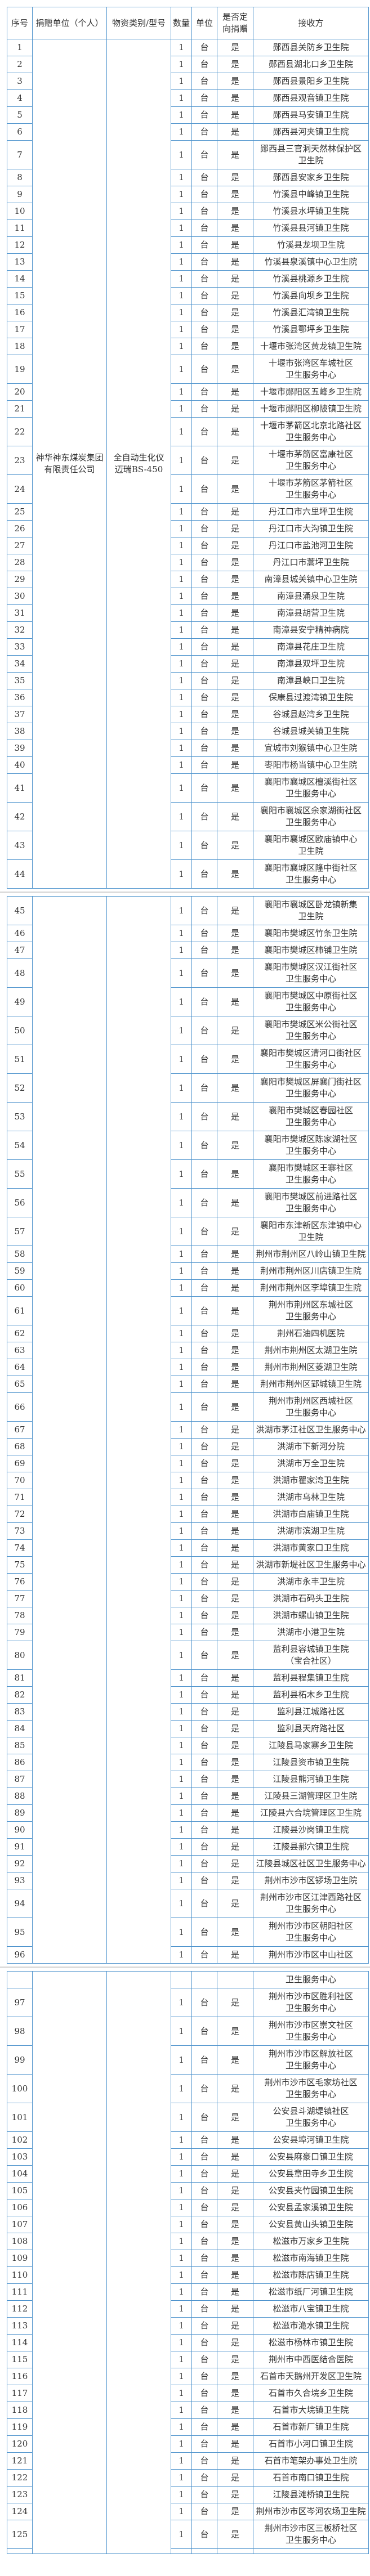 The image size is (370, 2576). I want to click on serial-cell: 42, so click(20, 816).